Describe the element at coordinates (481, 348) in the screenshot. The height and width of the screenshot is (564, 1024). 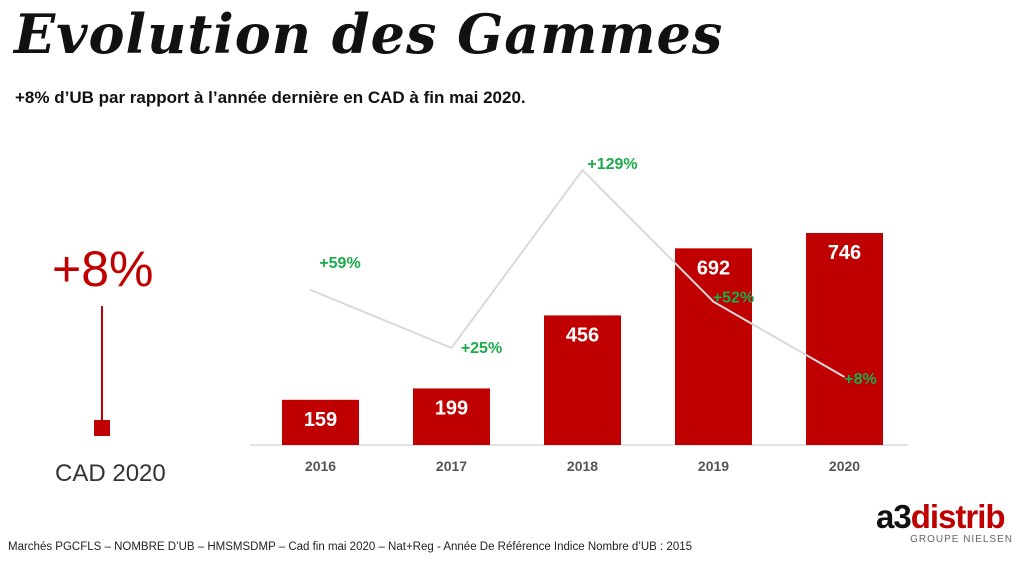
I see `growth-label-2017: +25%` at that location.